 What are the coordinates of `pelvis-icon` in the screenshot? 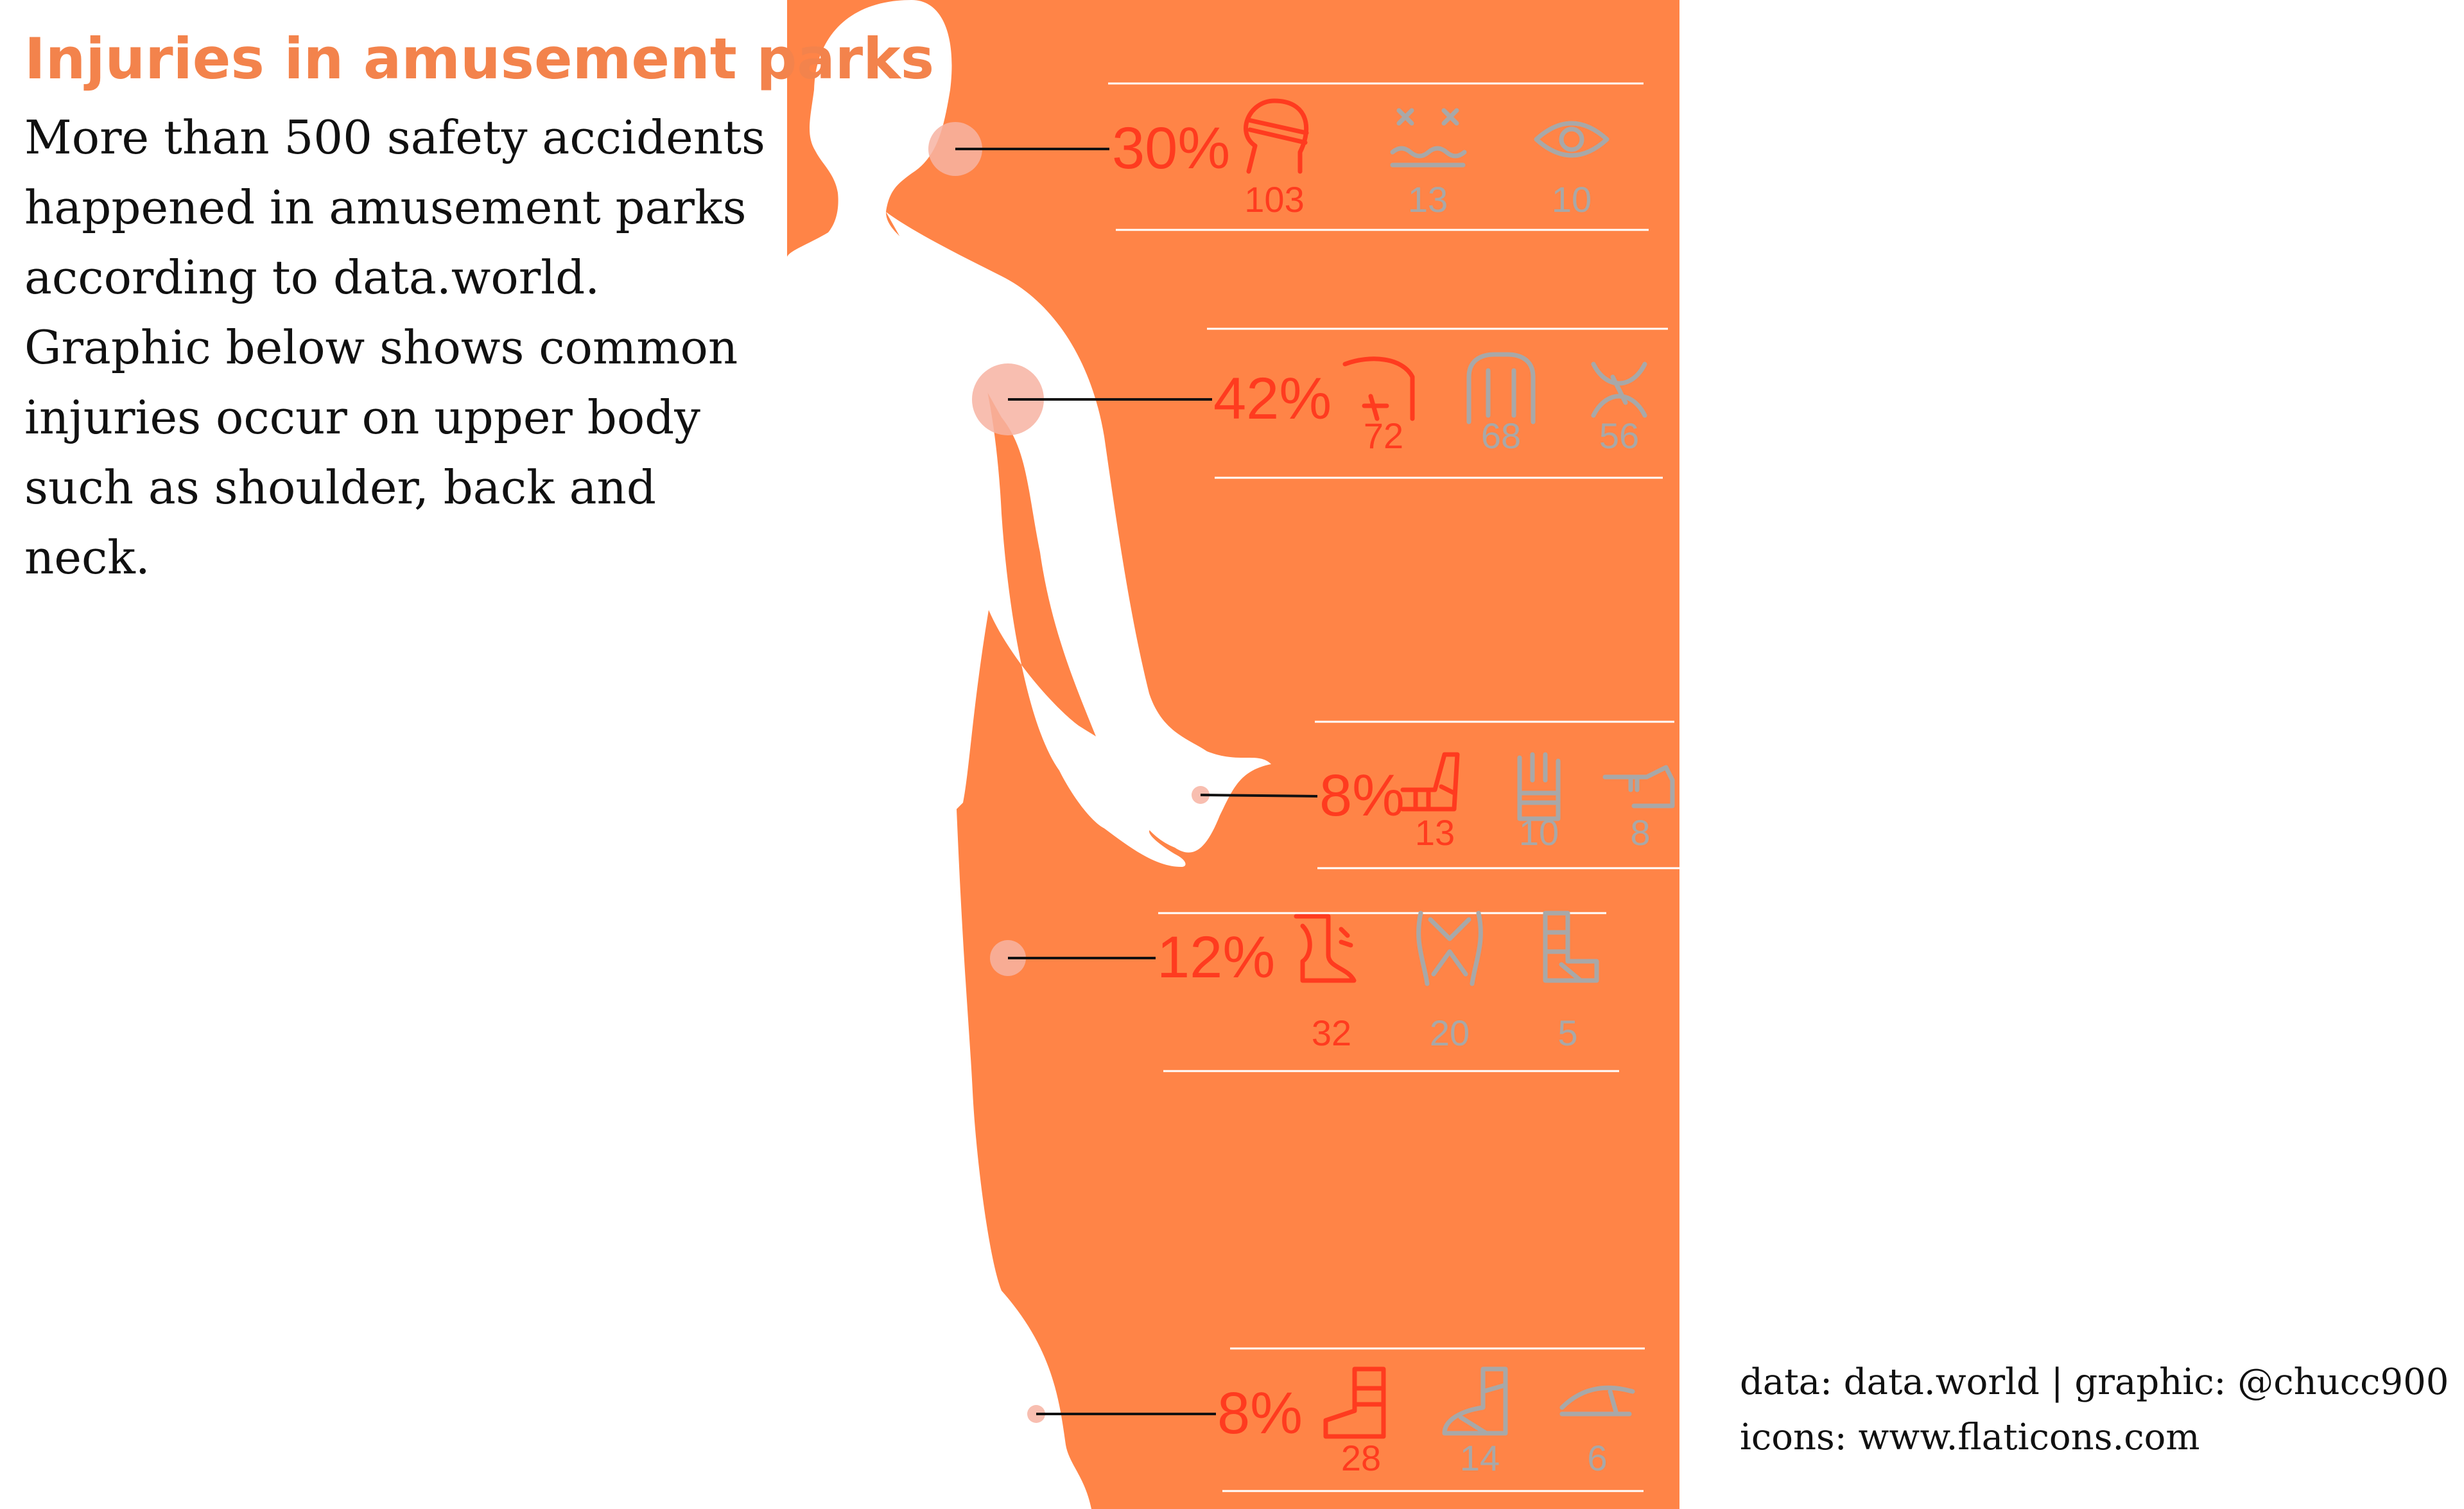 It's located at (1449, 948).